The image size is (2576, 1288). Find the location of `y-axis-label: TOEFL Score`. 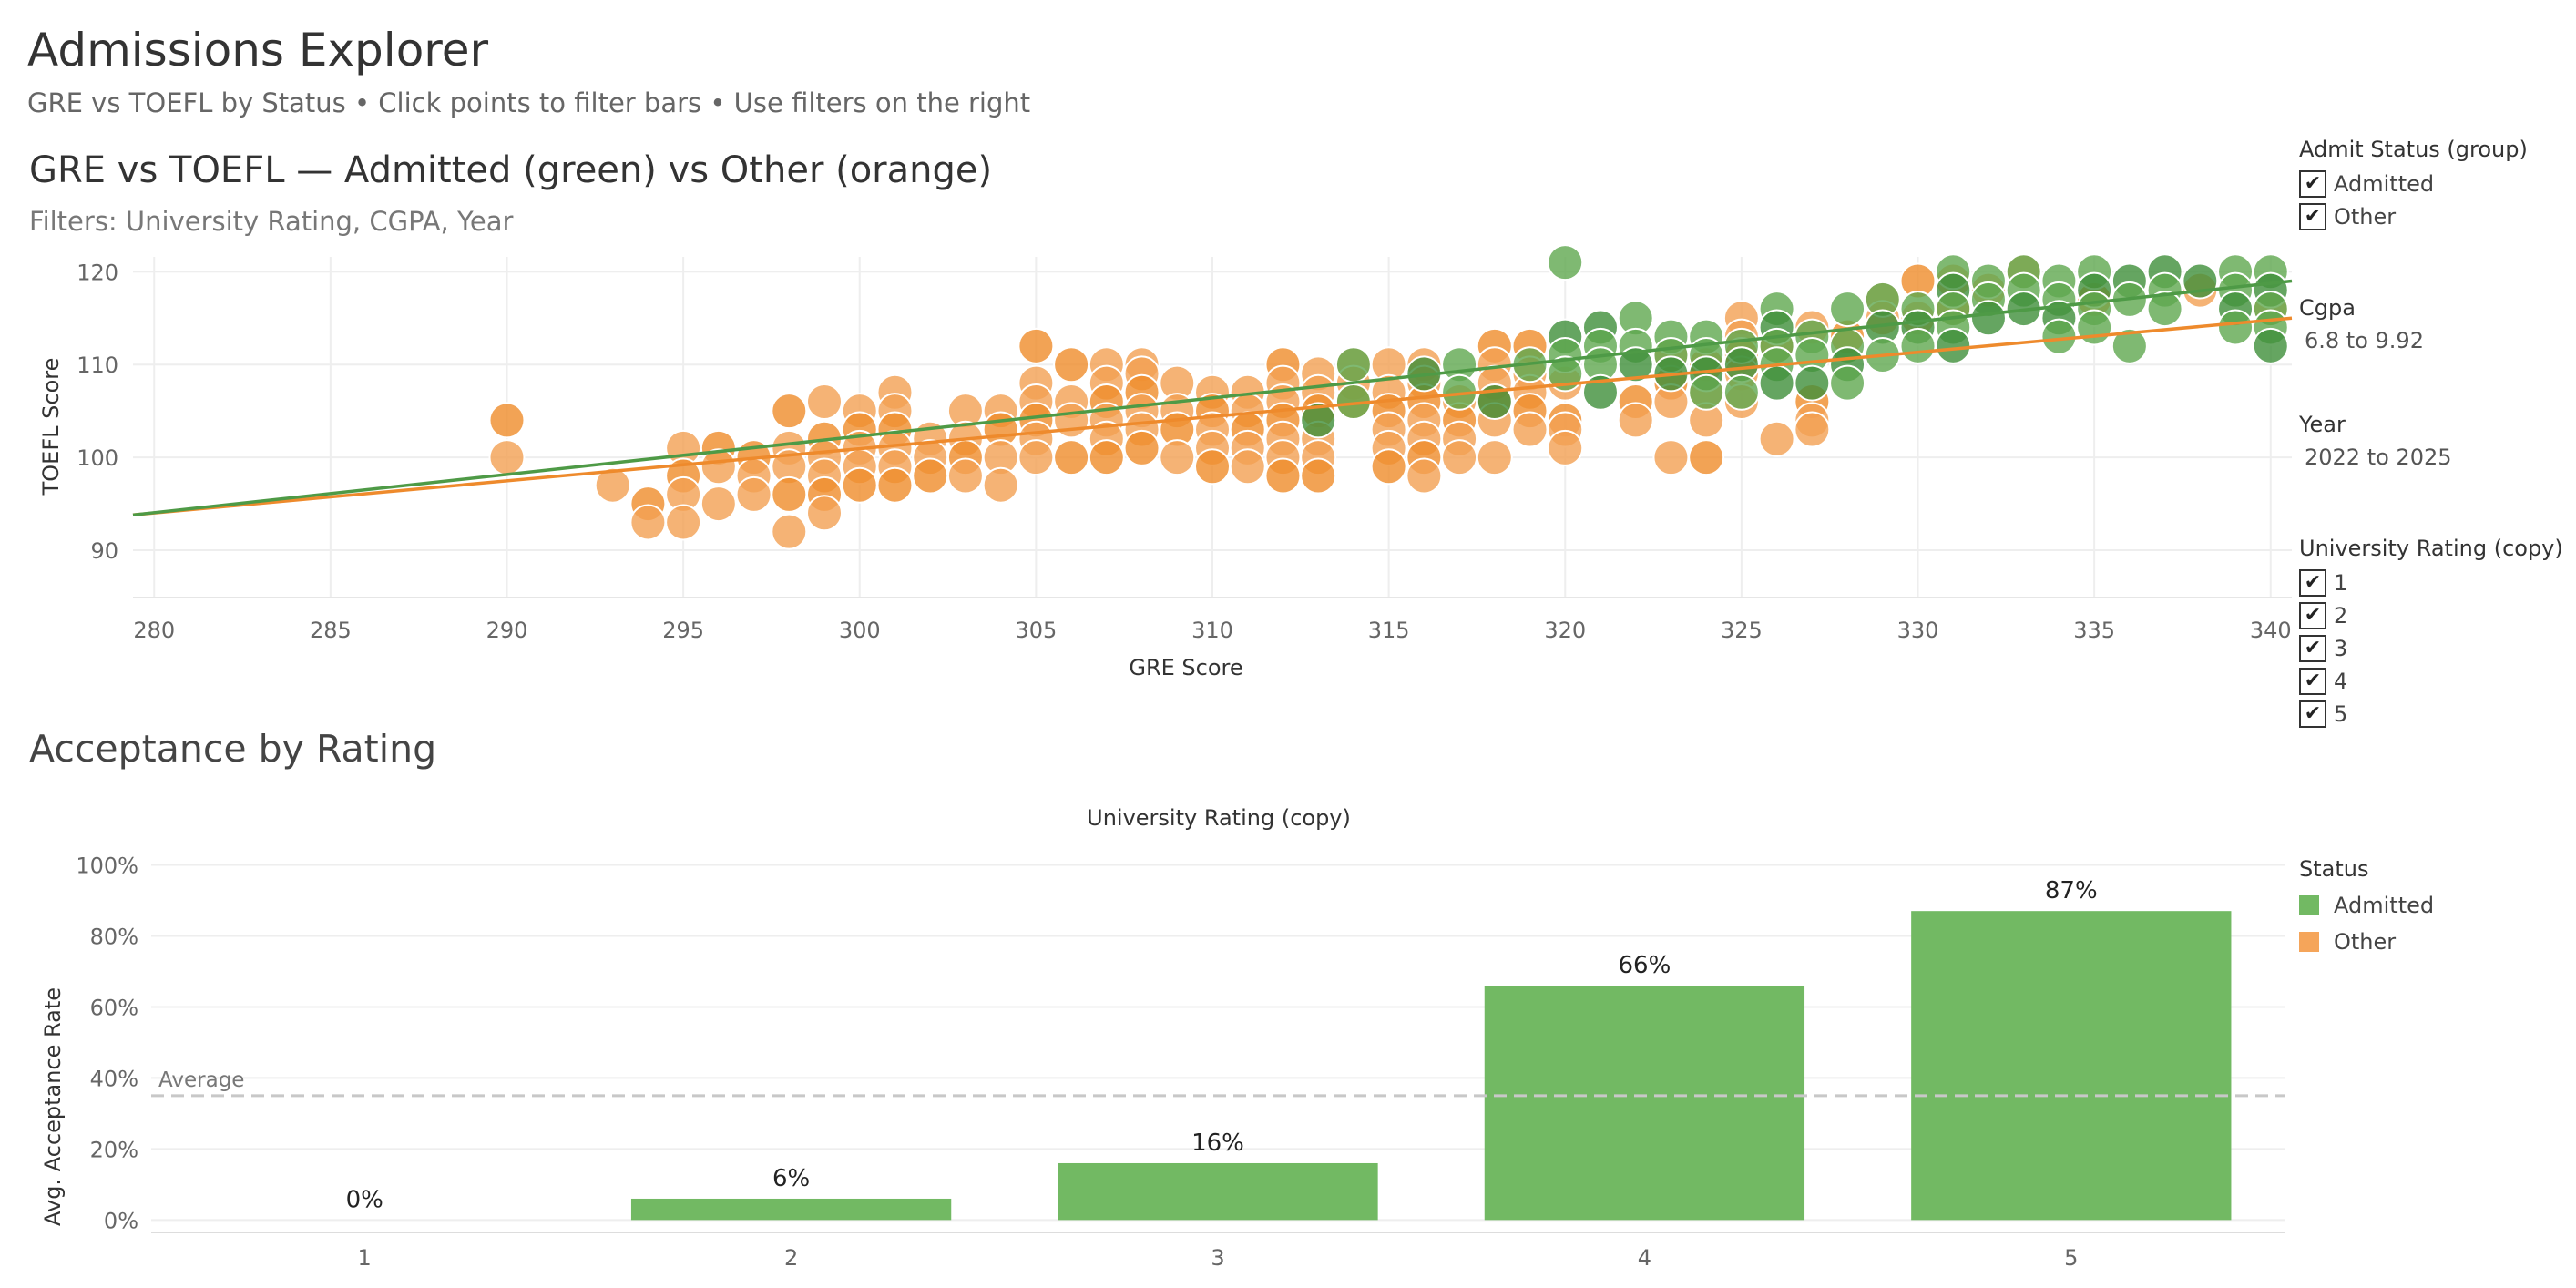

y-axis-label: TOEFL Score is located at coordinates (51, 427).